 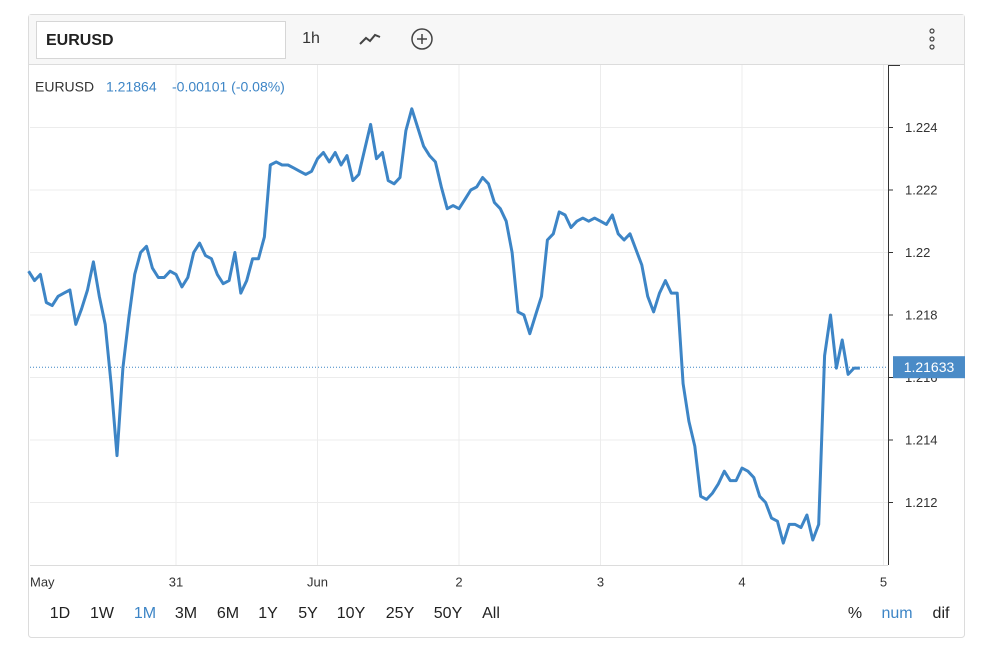 I want to click on x-tick-label: May, so click(x=42, y=581).